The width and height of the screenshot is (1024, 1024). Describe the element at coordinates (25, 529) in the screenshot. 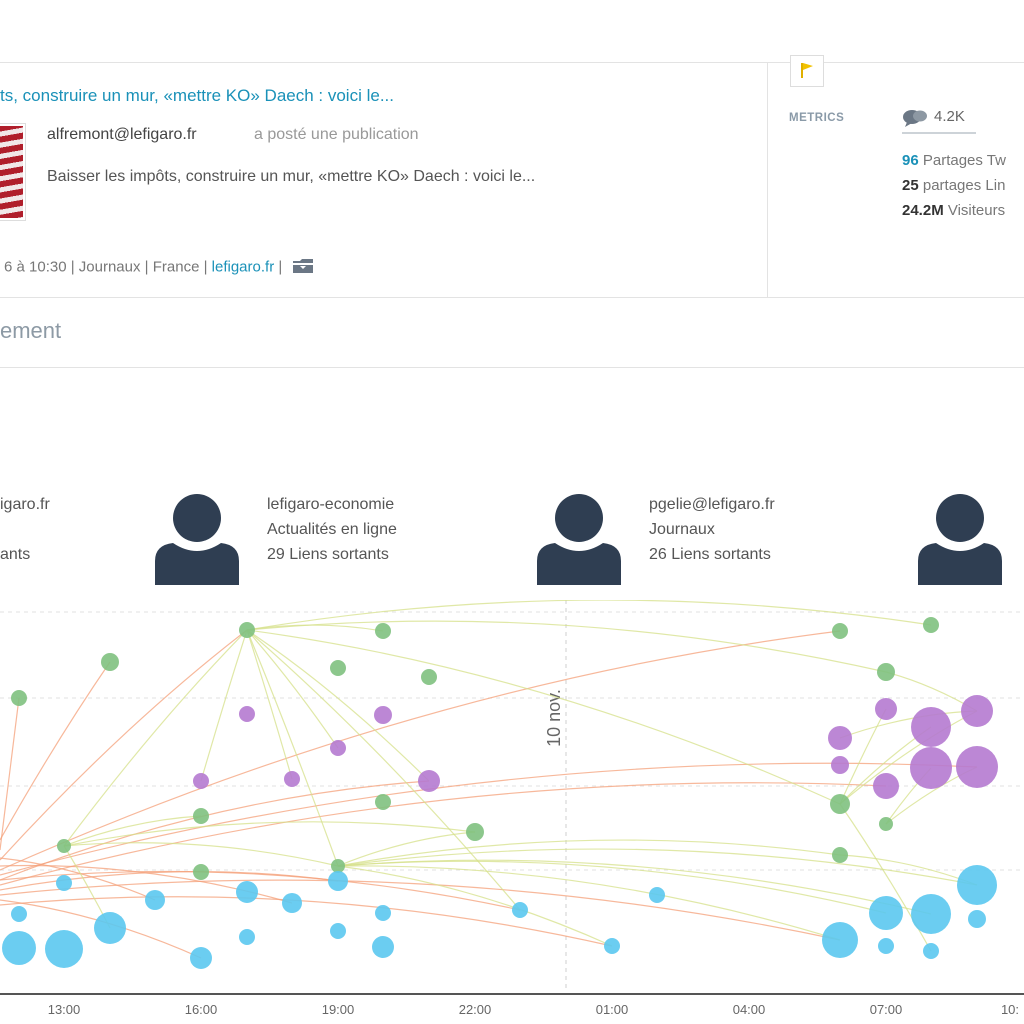

I see `profile-1: igaro.fr ants` at that location.